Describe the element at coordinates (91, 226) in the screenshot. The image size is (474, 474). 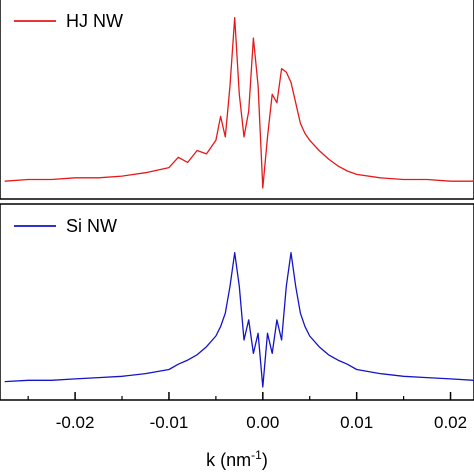
I see `si-nw-legend-label: Si NW` at that location.